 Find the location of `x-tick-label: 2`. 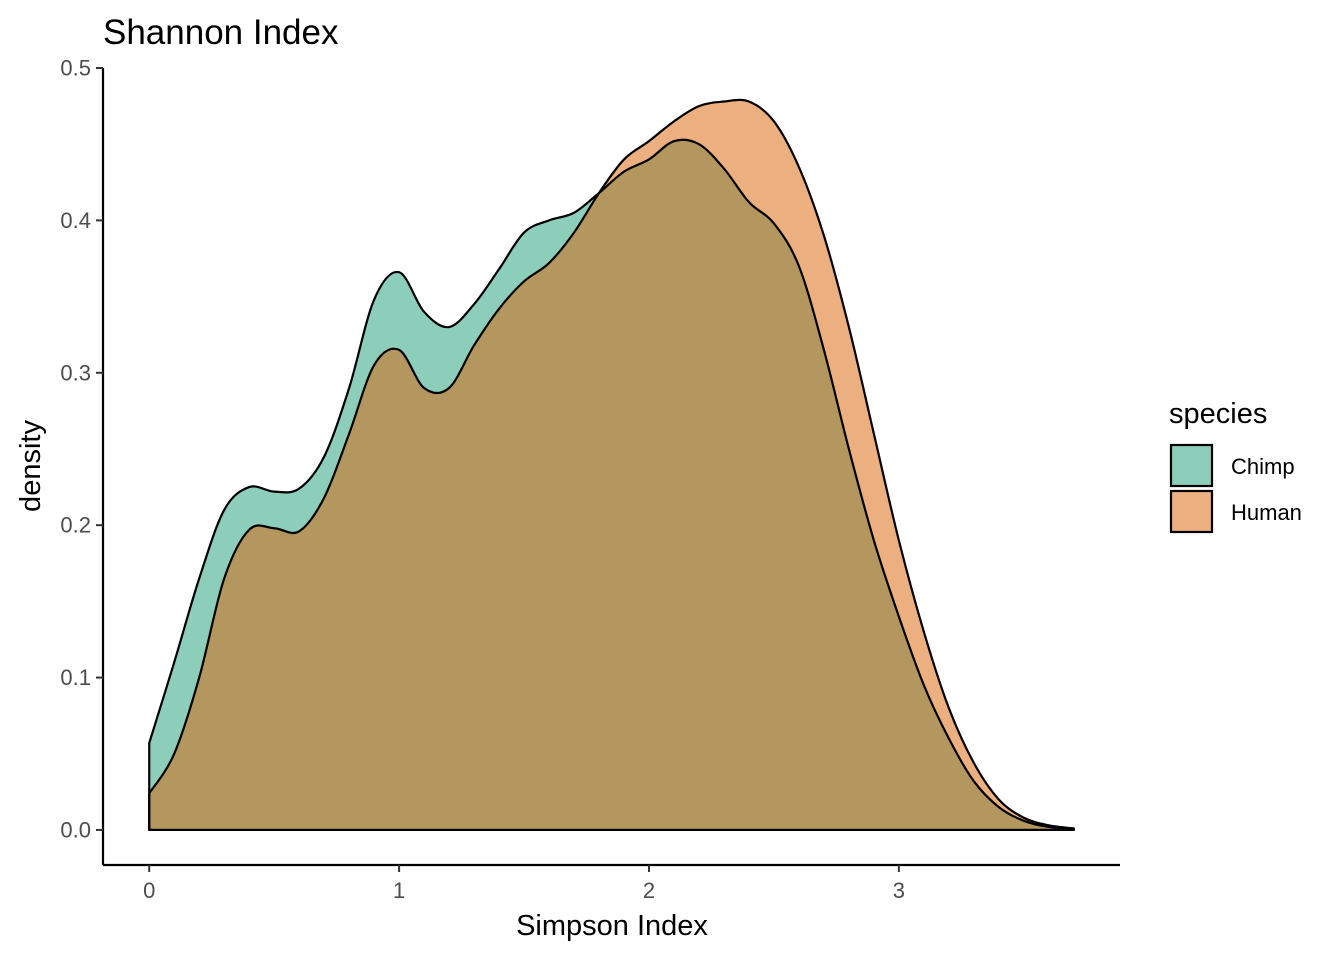

x-tick-label: 2 is located at coordinates (649, 890).